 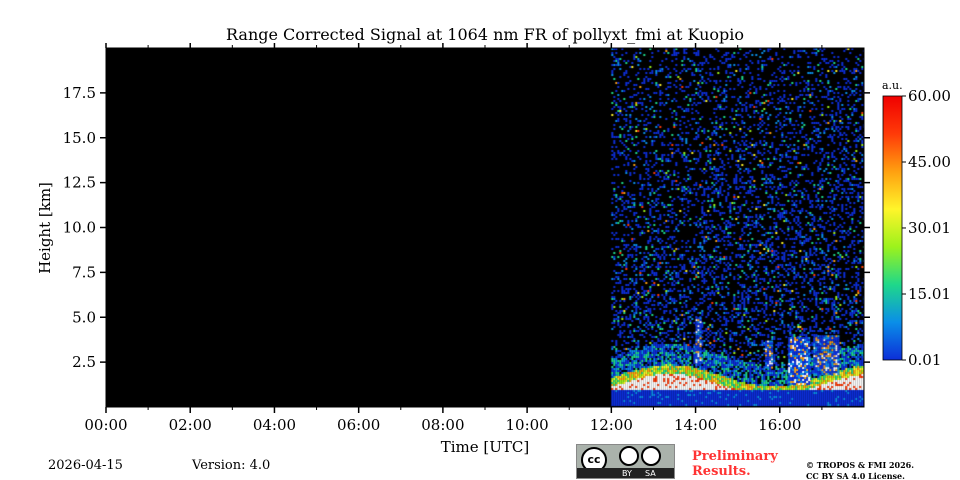 What do you see at coordinates (929, 228) in the screenshot?
I see `colorbar-tick-label: 30.01` at bounding box center [929, 228].